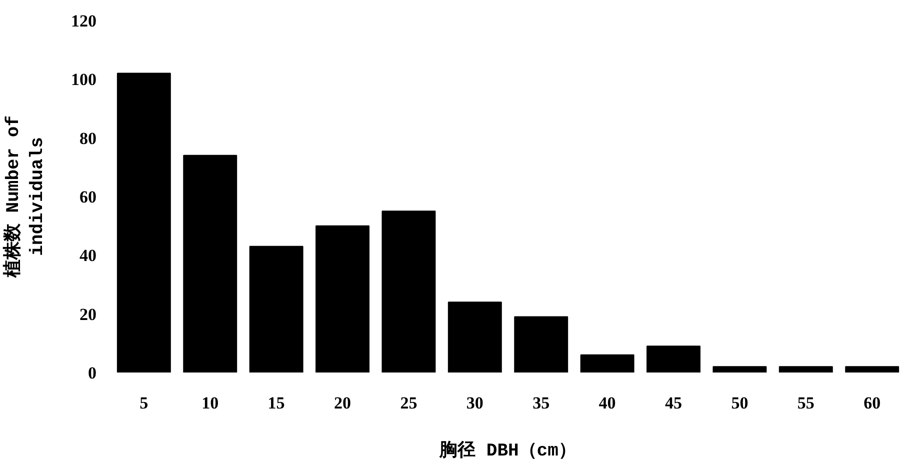  I want to click on x-tick-label: 50, so click(739, 403).